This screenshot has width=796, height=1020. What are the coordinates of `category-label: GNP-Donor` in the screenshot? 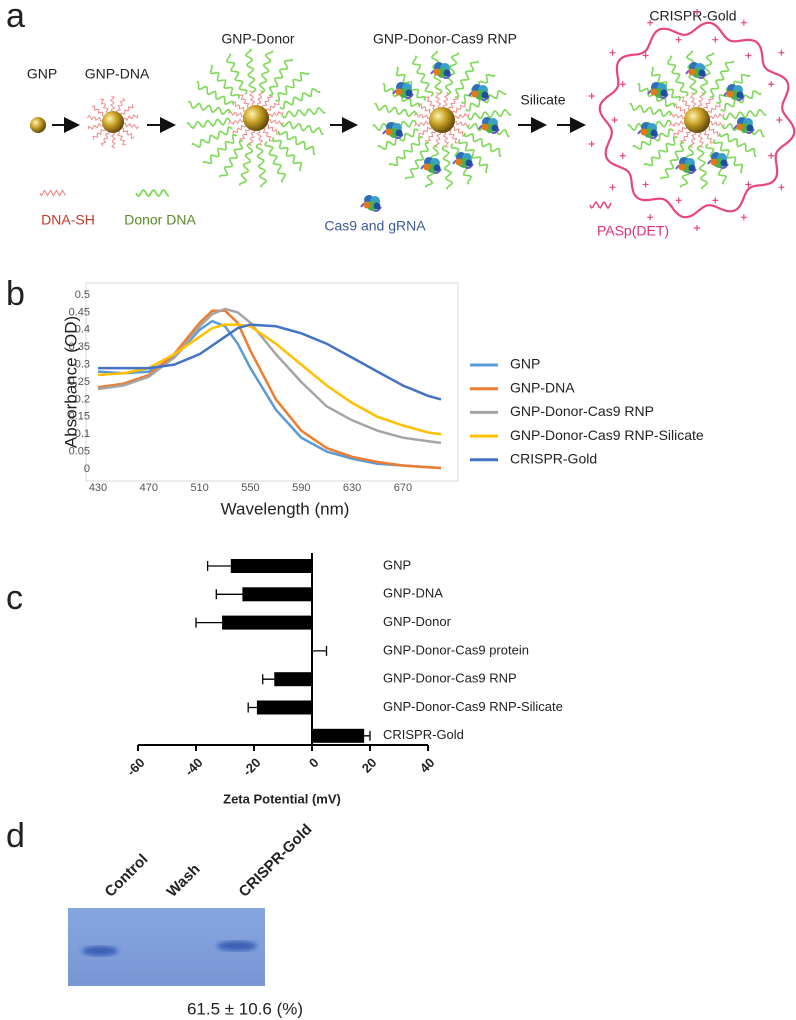 It's located at (417, 621).